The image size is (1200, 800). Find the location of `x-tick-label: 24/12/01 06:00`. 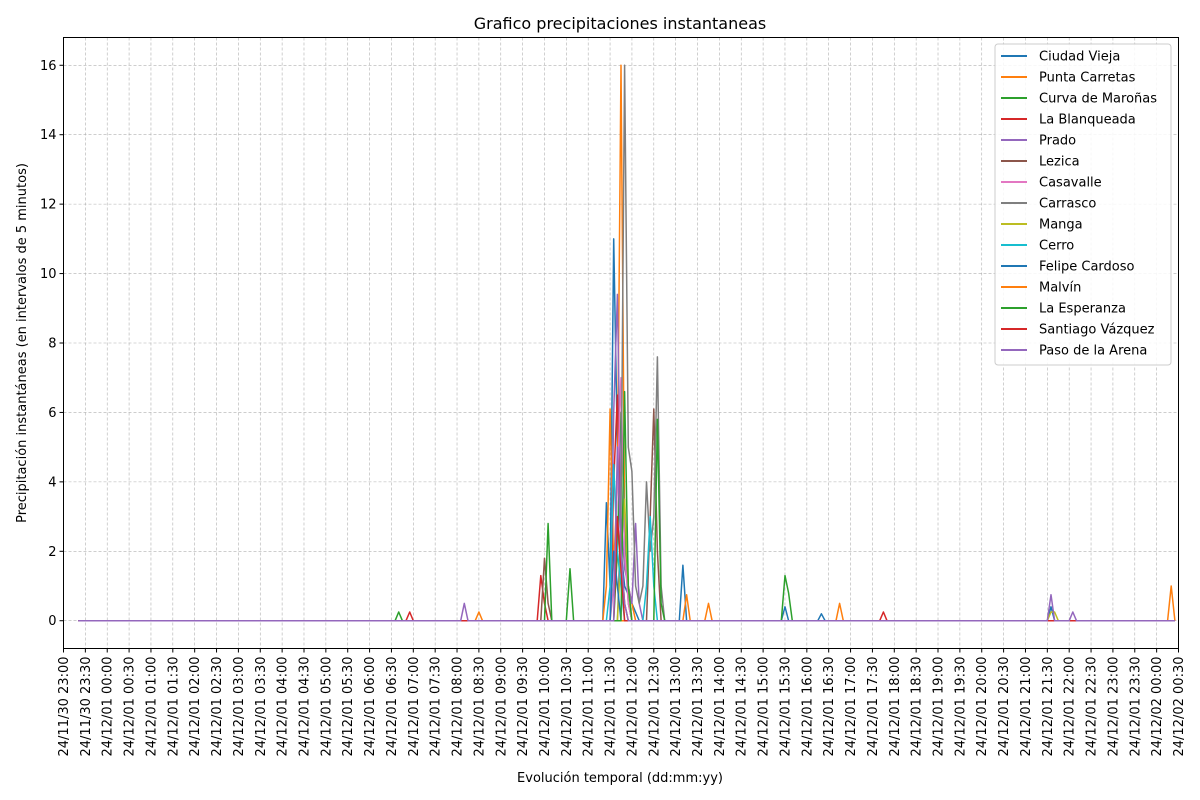

x-tick-label: 24/12/01 06:00 is located at coordinates (370, 707).